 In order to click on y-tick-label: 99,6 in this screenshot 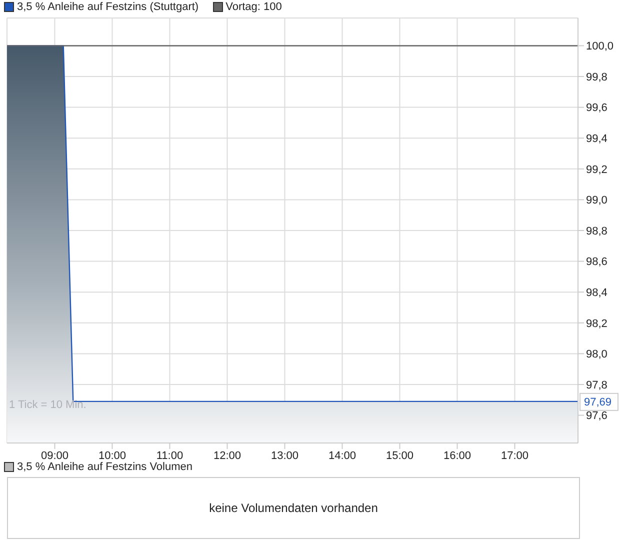, I will do `click(597, 108)`.